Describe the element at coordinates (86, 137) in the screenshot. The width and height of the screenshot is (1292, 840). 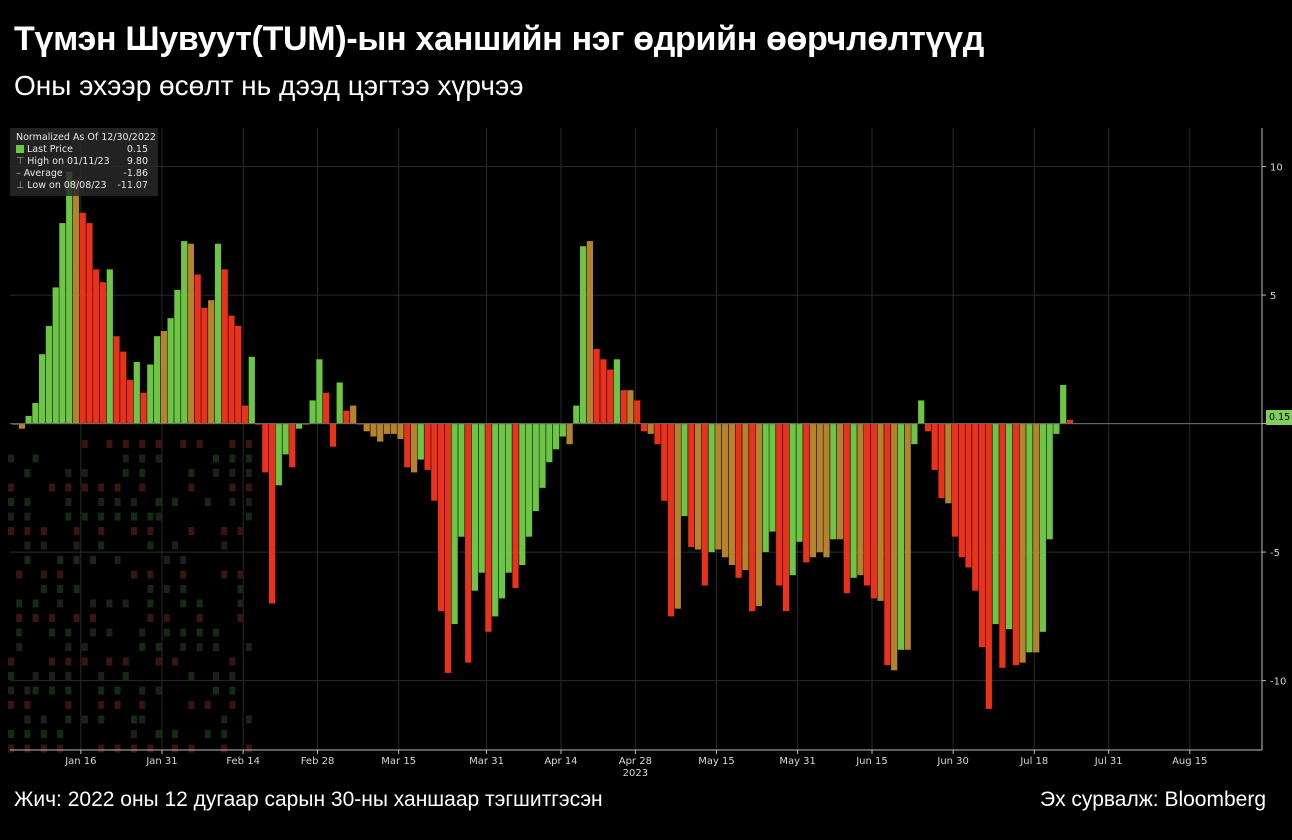
I see `legend-header: Normalized As Of 12/30/2022` at that location.